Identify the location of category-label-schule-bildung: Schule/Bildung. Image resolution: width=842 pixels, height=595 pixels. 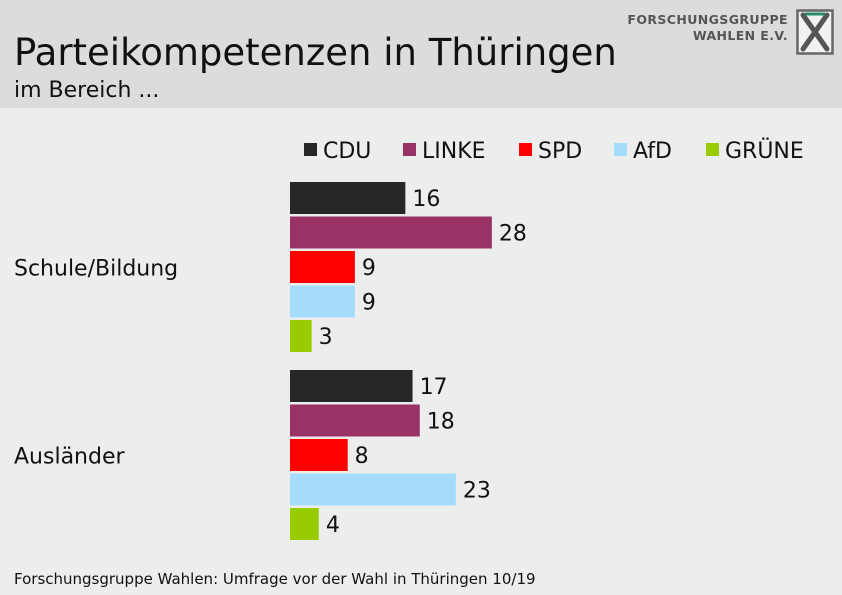
(96, 268).